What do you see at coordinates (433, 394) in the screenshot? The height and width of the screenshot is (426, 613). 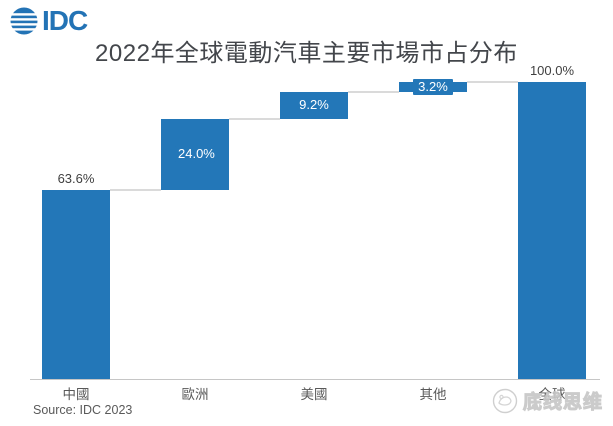 I see `category-label-3: 其他` at bounding box center [433, 394].